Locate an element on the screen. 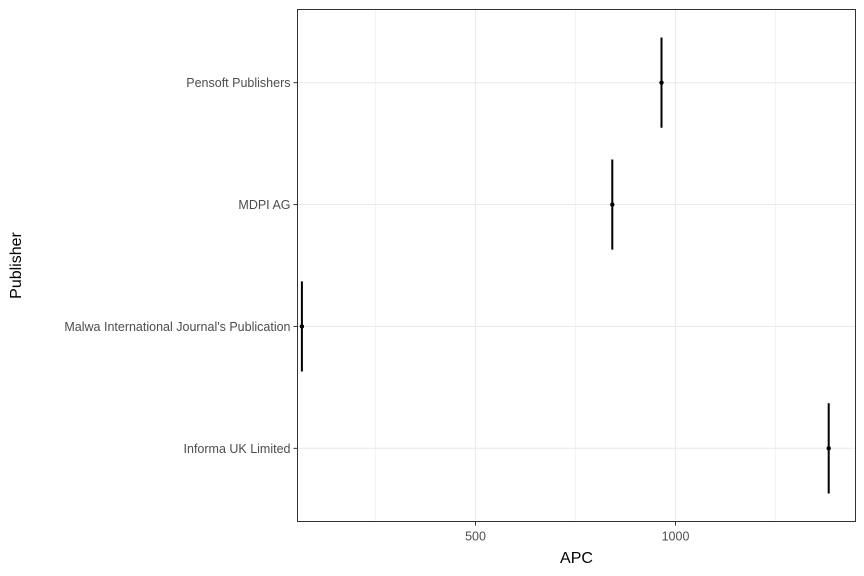  y-tick-label: Informa UK Limited is located at coordinates (237, 449).